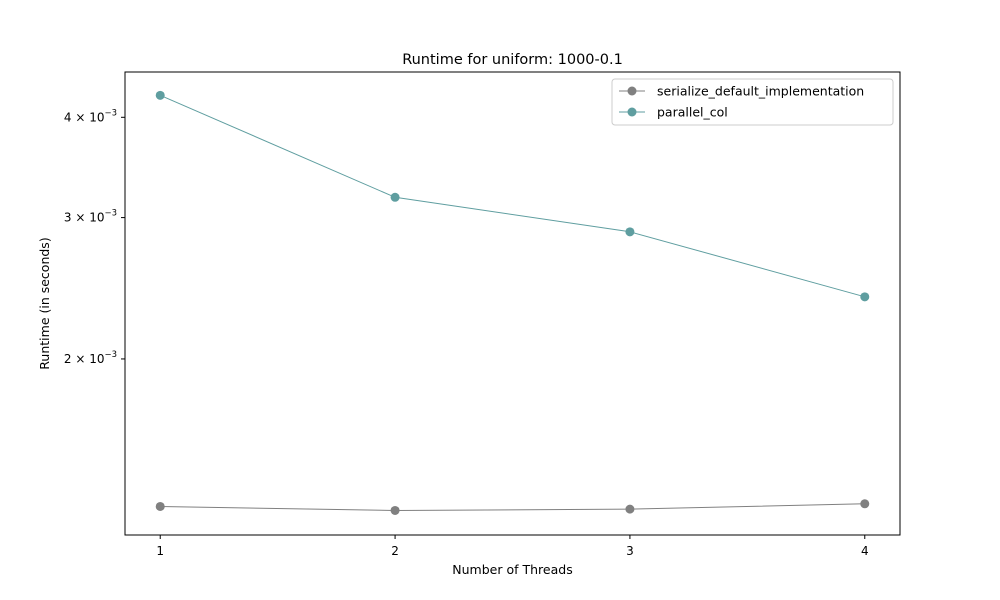 This screenshot has width=1000, height=600. What do you see at coordinates (632, 112) in the screenshot?
I see `legend-marker-parallel` at bounding box center [632, 112].